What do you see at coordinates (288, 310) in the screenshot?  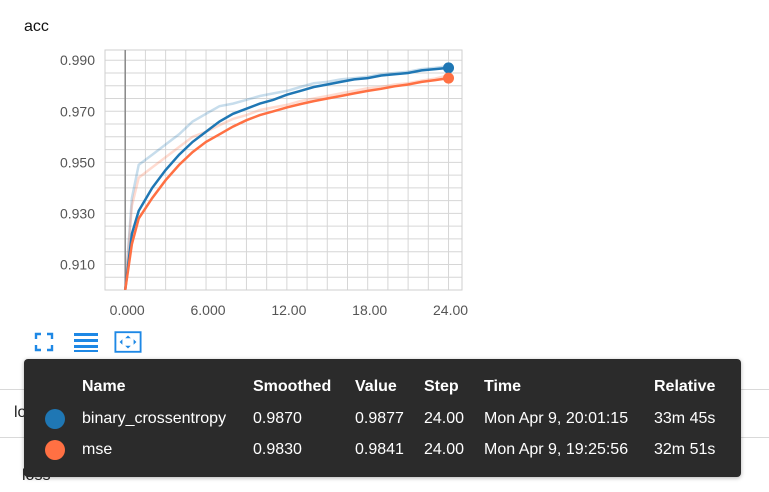 I see `x-tick-label: 12.00` at bounding box center [288, 310].